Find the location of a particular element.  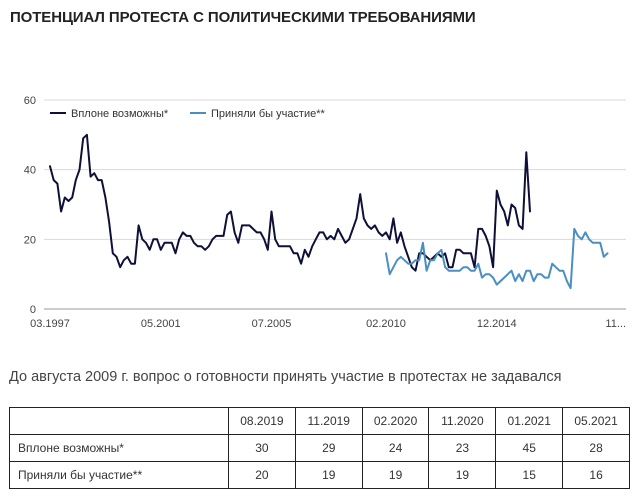

y-tick-label: 40 is located at coordinates (30, 171).